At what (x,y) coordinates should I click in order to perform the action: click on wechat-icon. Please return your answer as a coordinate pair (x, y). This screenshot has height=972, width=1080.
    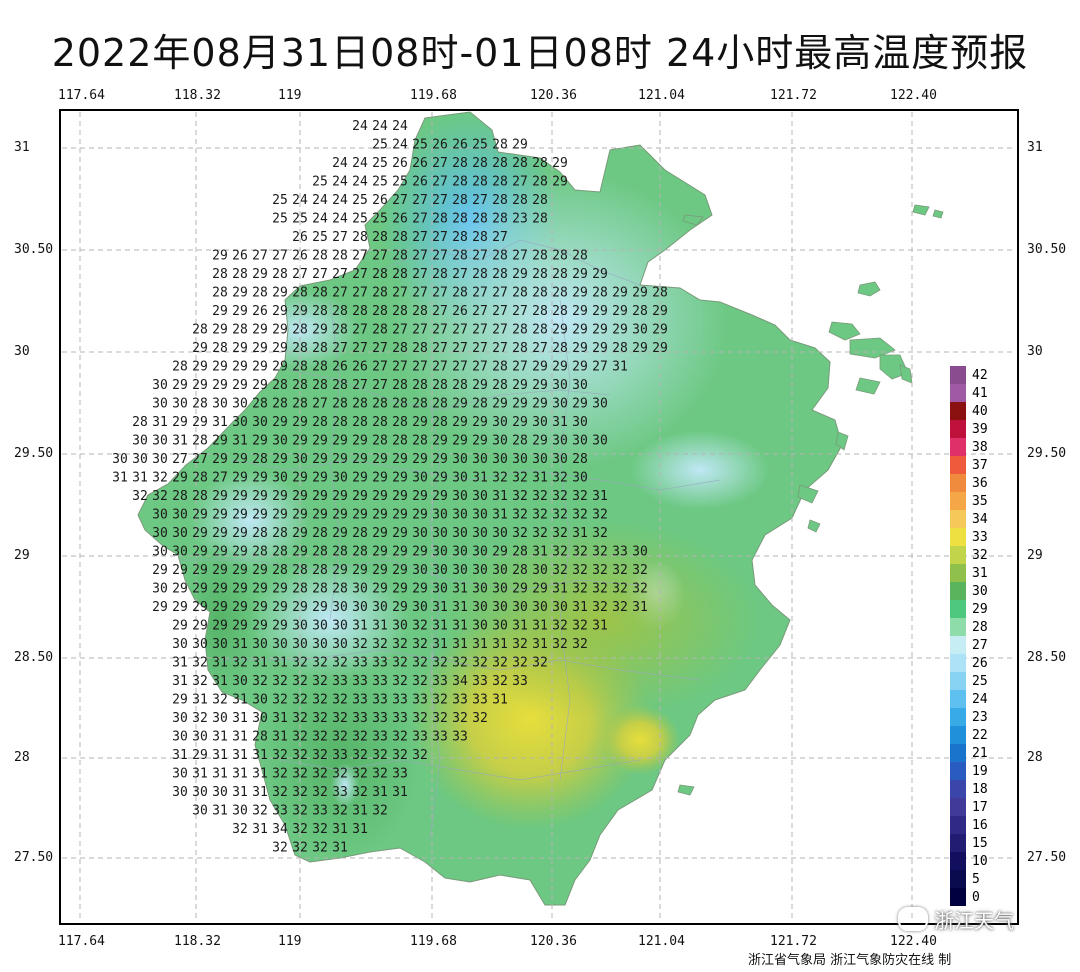
    Looking at the image, I should click on (913, 919).